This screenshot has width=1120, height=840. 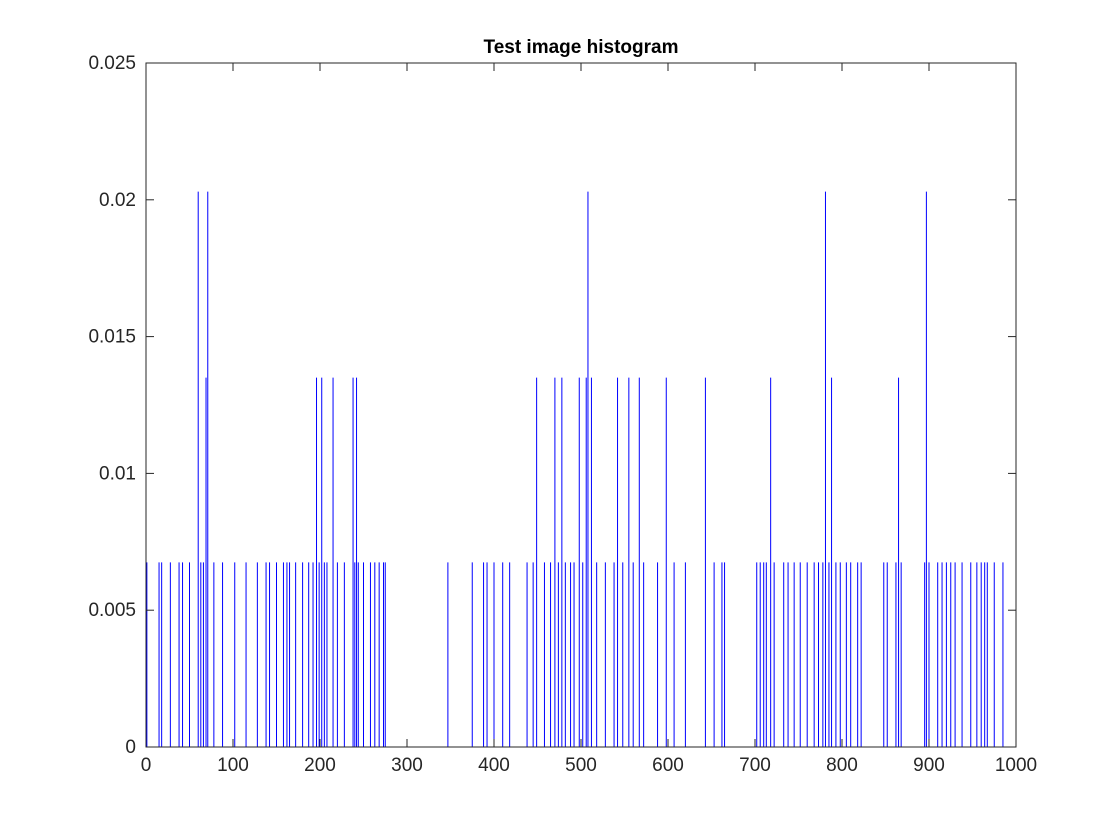 I want to click on x-tick-label: 400, so click(x=494, y=765).